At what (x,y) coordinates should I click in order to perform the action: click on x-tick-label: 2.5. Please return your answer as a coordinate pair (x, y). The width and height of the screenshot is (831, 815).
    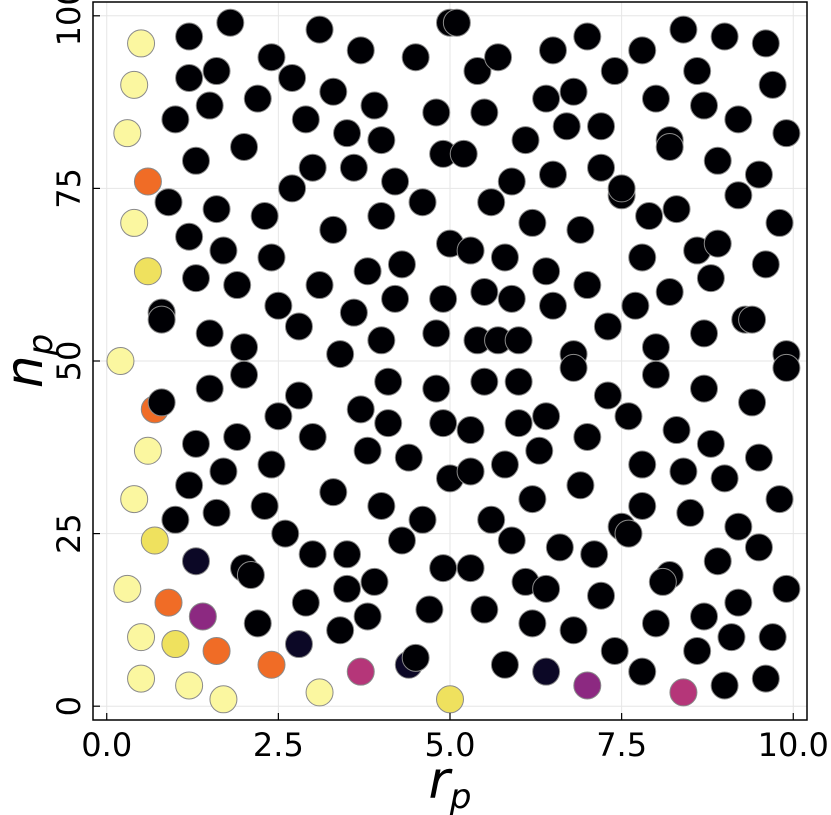
    Looking at the image, I should click on (278, 745).